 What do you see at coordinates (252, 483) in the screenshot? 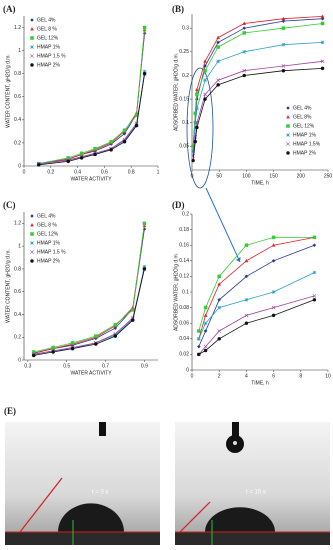
I see `photo-right: t = 15 s` at bounding box center [252, 483].